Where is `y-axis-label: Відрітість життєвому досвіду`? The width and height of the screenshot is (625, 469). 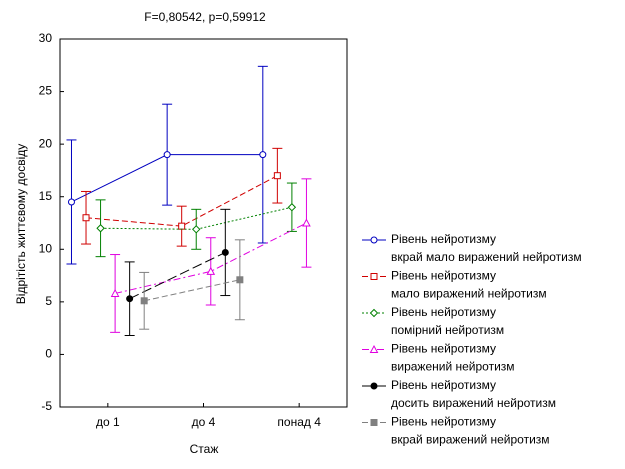 y-axis-label: Відрітість життєвому досвіду is located at coordinates (21, 224).